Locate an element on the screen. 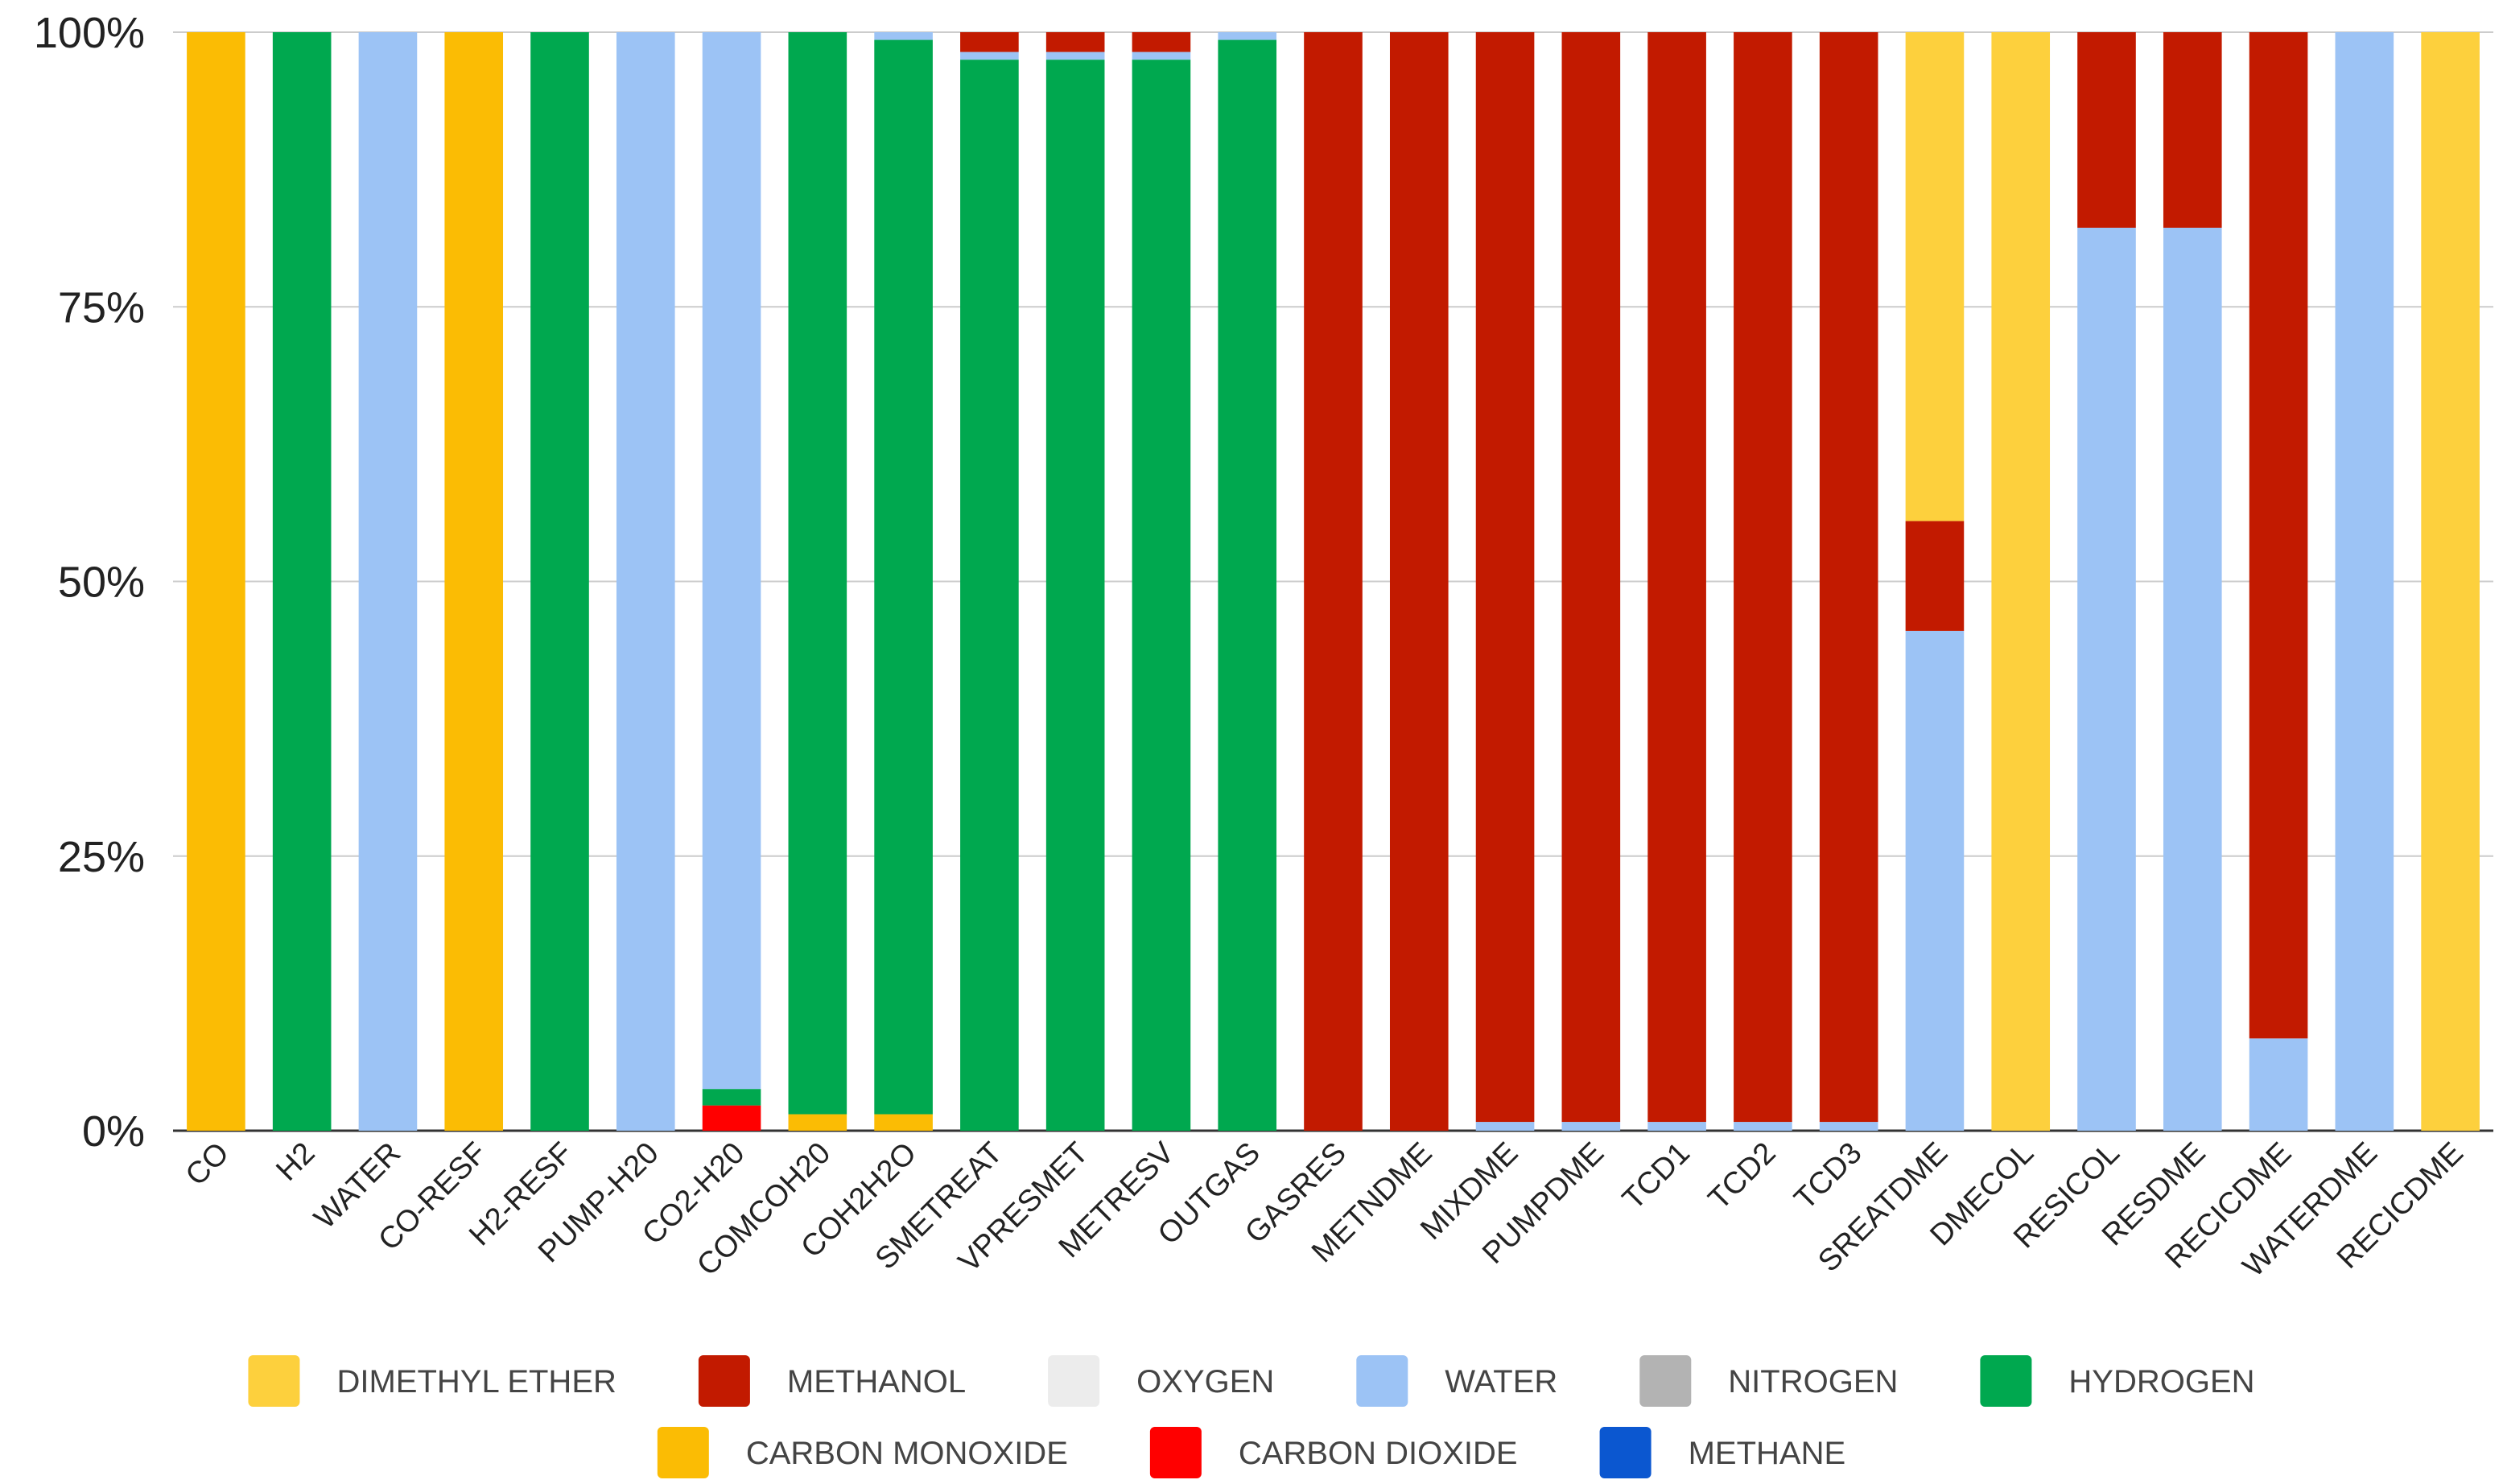 This screenshot has width=2503, height=1484. bar-segment-waterdme-water is located at coordinates (2364, 581).